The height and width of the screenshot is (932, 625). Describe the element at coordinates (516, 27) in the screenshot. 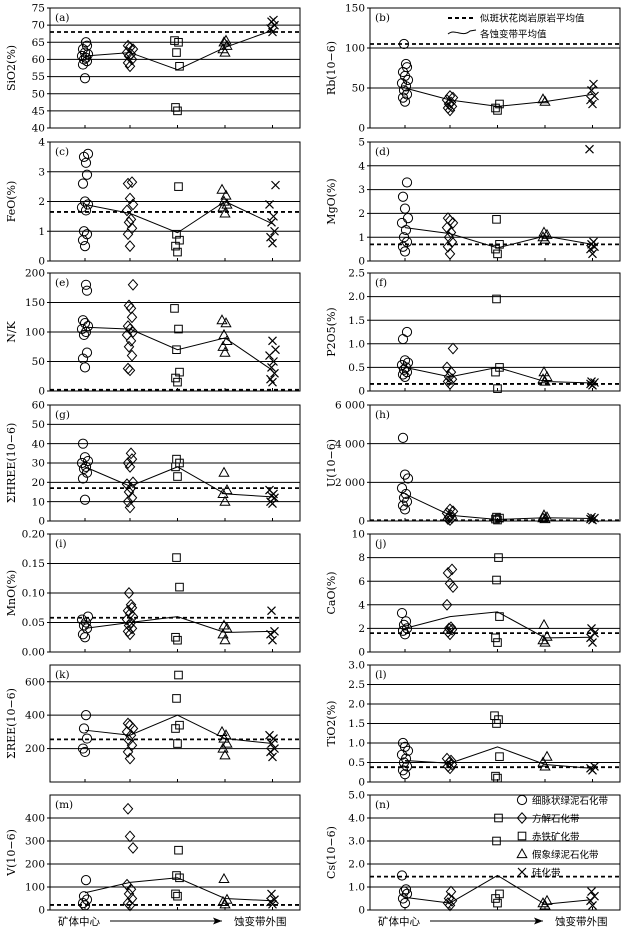

I see `line-legend: 似斑状花岗岩原岩平均值 各蚀变带平均值` at that location.